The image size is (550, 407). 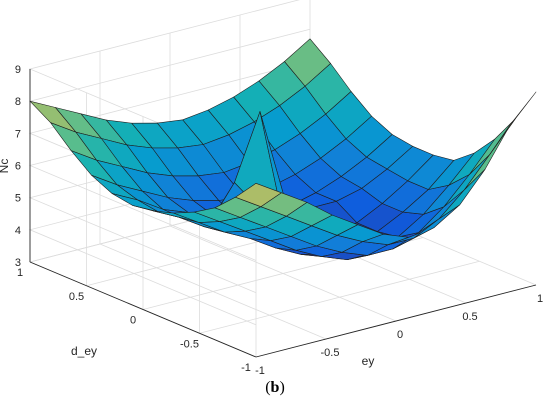 I want to click on y-tick-label: 0.5, so click(x=76, y=297).